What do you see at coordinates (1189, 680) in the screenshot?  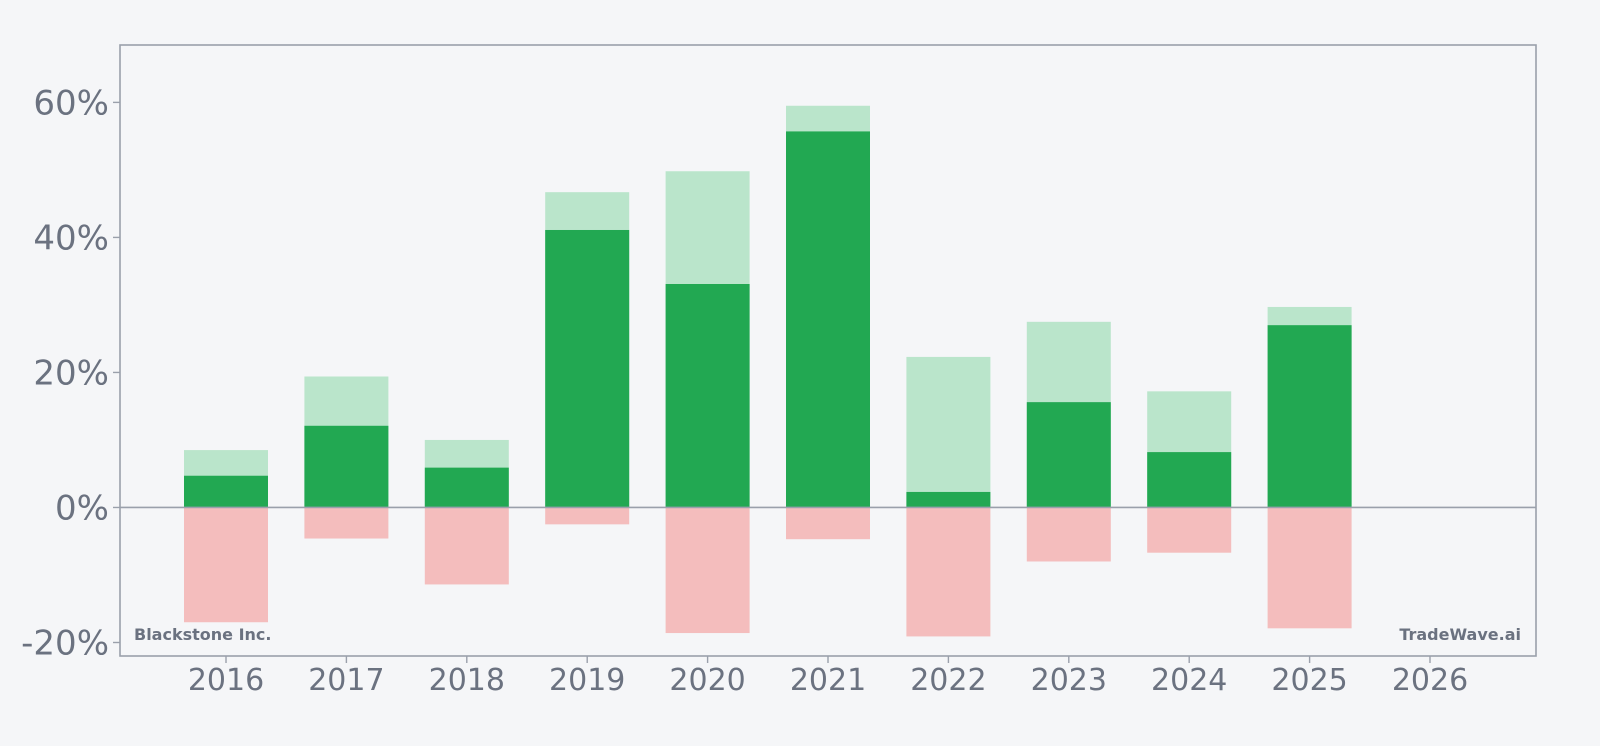 I see `x-tick-label: 2024` at bounding box center [1189, 680].